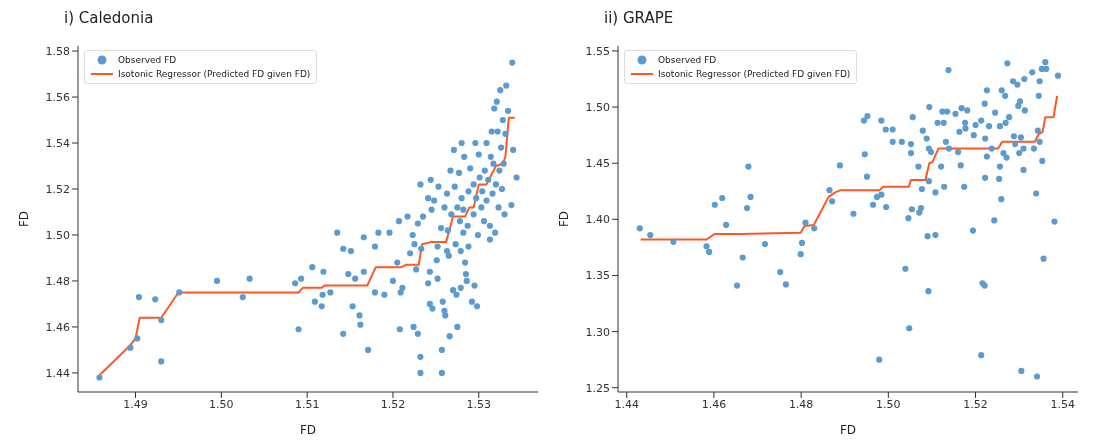  I want to click on x-tick-label: 1.49, so click(135, 404).